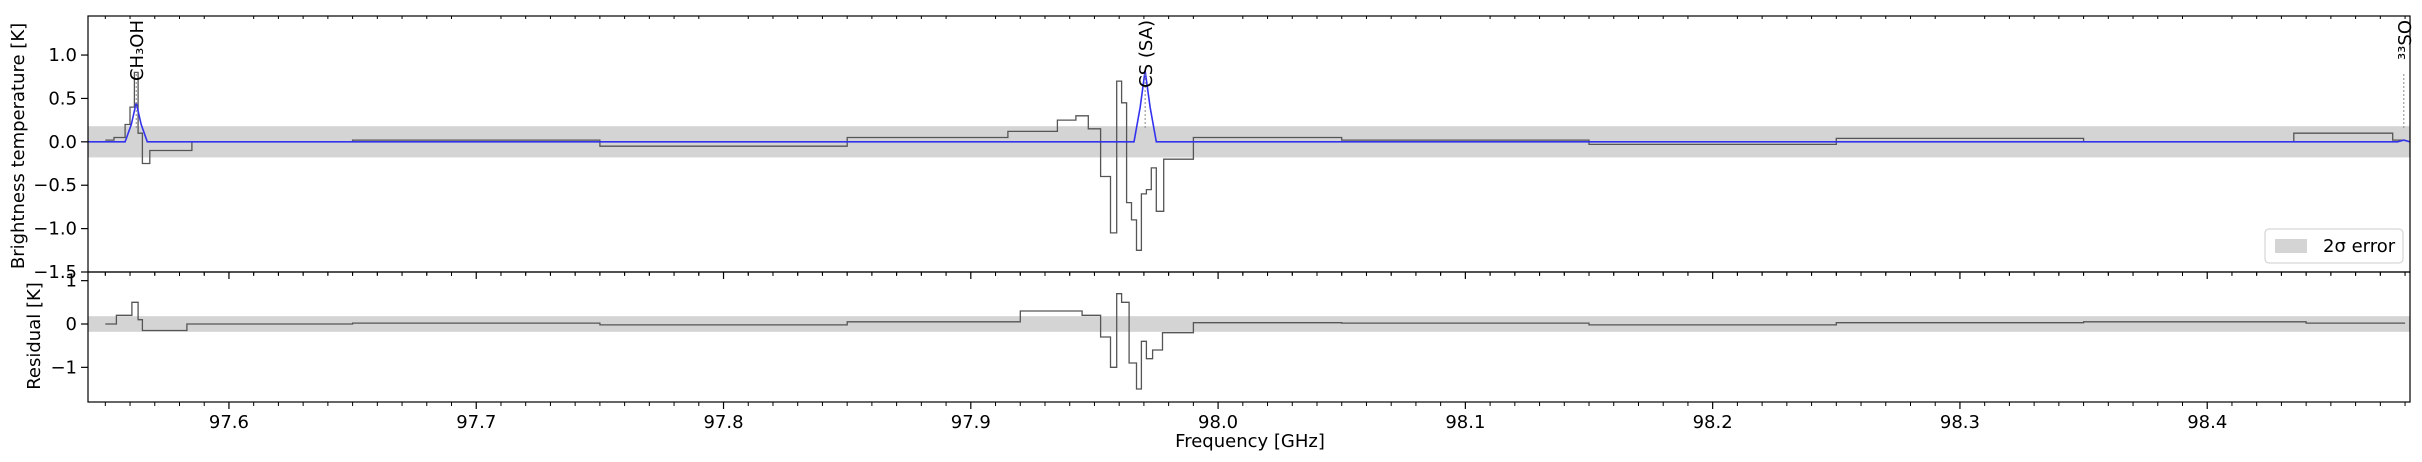 This screenshot has width=2422, height=462. I want to click on y-tick-label: 0, so click(71, 324).